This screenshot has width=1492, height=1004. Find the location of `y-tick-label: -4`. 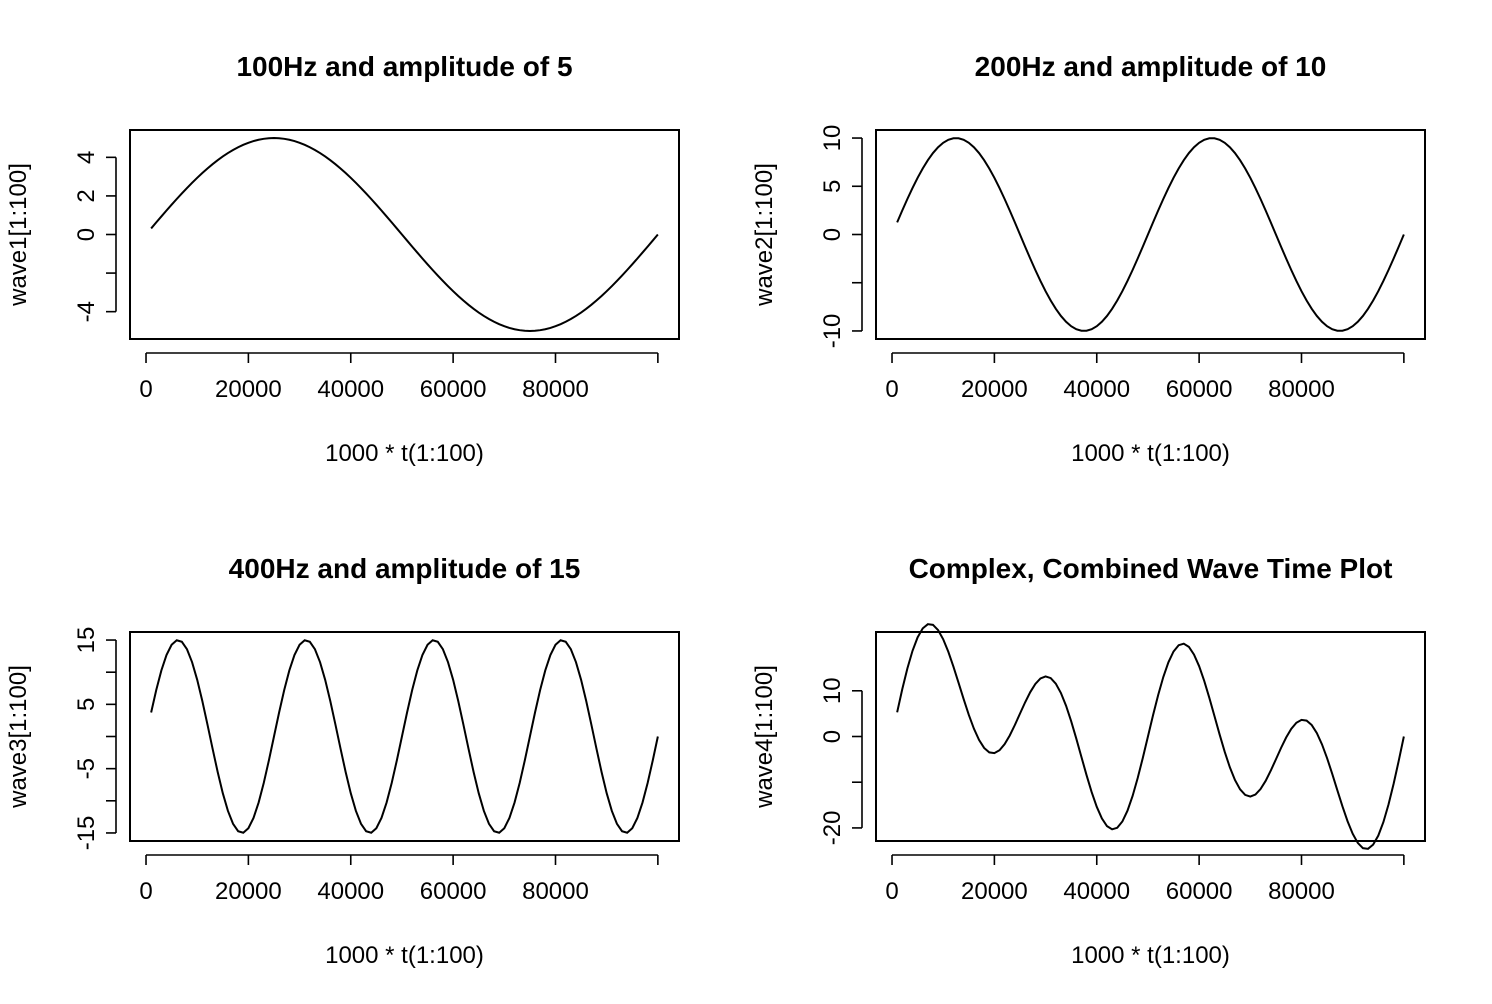

y-tick-label: -4 is located at coordinates (86, 311).